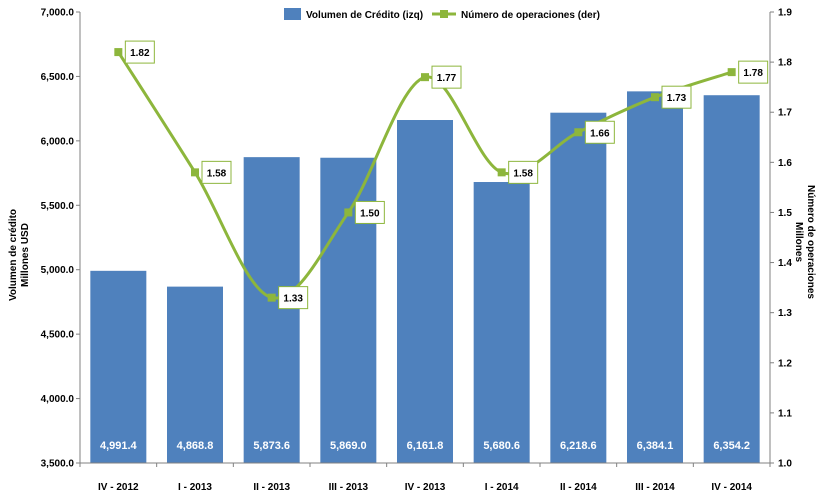  I want to click on line-value-label: 1.33, so click(293, 299).